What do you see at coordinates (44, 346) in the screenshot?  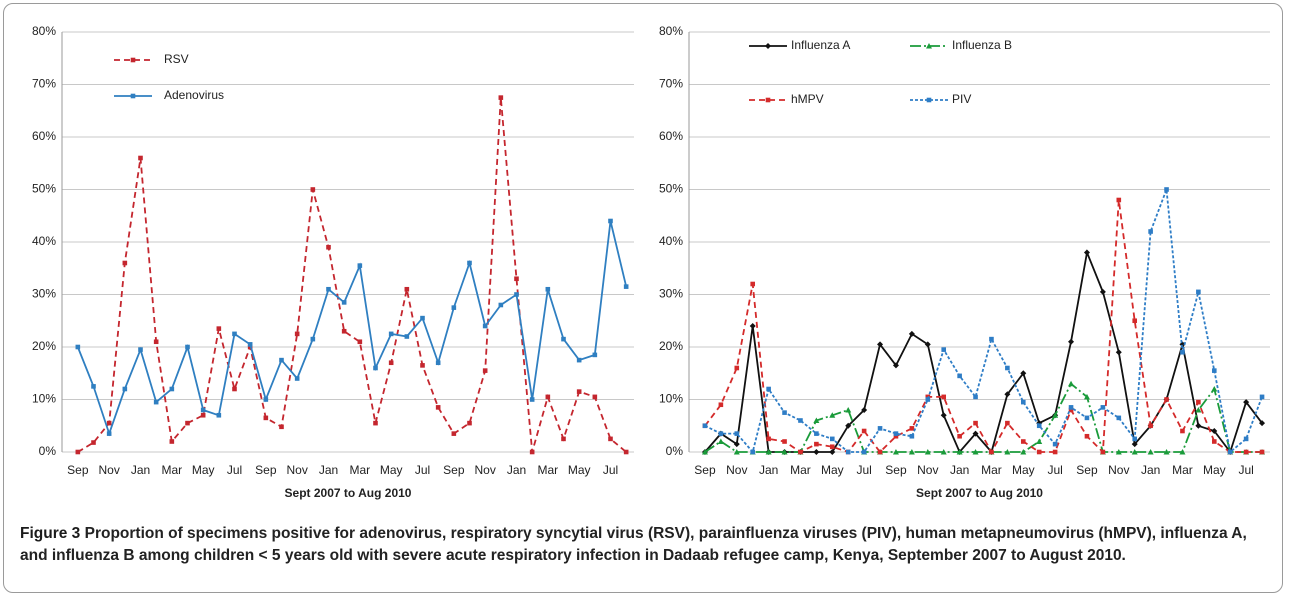 I see `y-tick-label: 20%` at bounding box center [44, 346].